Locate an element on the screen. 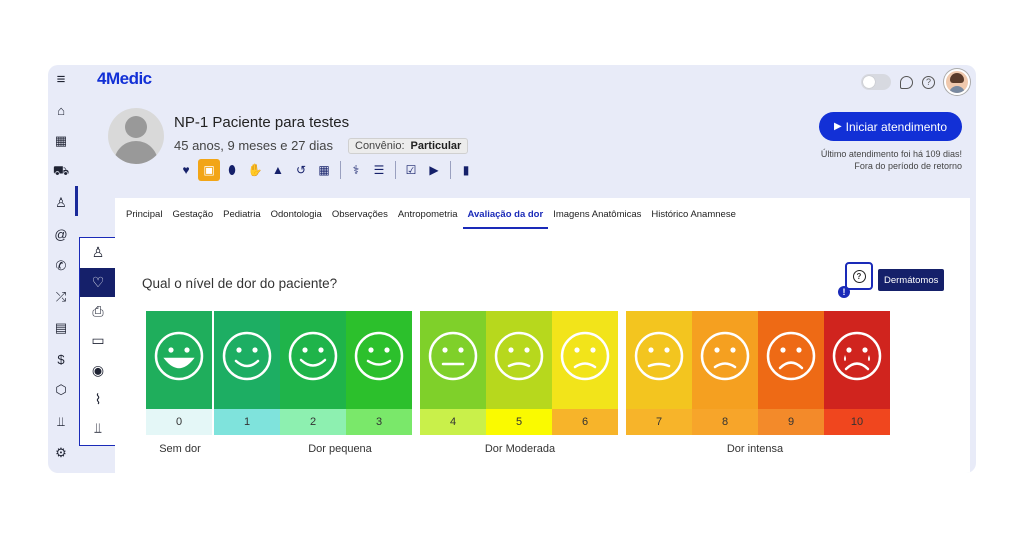 The width and height of the screenshot is (1024, 538). patient-name: NP-1 Paciente para testes is located at coordinates (262, 122).